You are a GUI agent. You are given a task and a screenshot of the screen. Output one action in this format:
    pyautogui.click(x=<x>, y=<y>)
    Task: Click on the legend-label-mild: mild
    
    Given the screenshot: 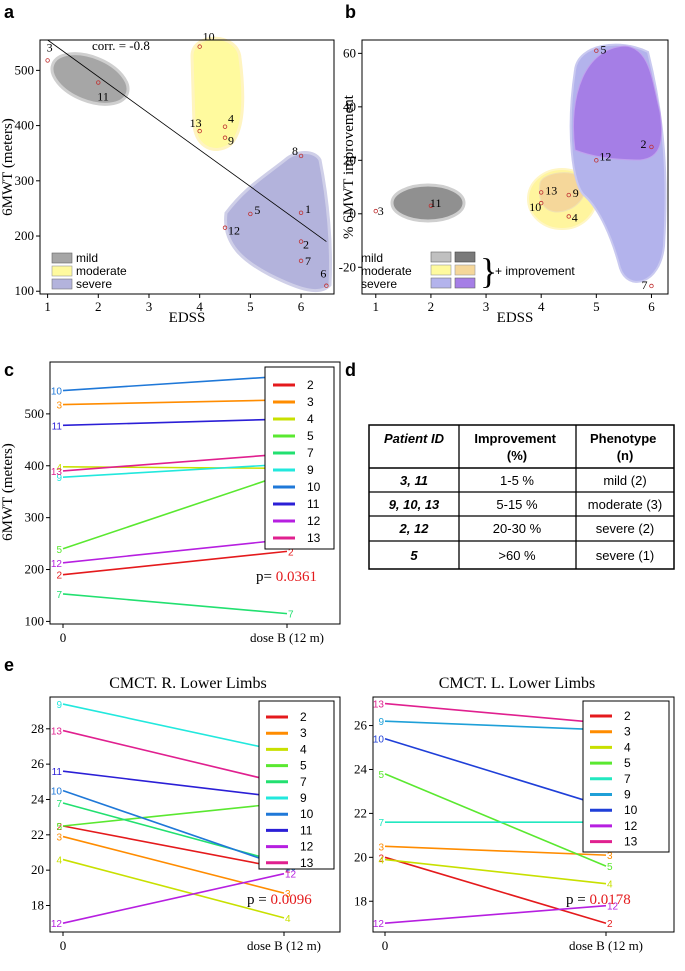 What is the action you would take?
    pyautogui.click(x=87, y=258)
    